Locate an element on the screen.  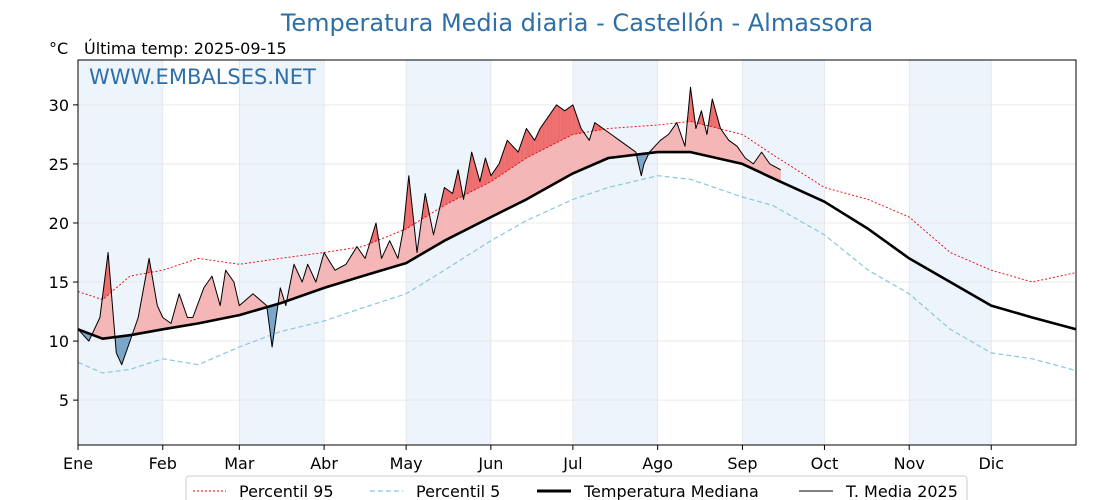
y-axis: 5 10 15 20 25 30 is located at coordinates (63, 253).